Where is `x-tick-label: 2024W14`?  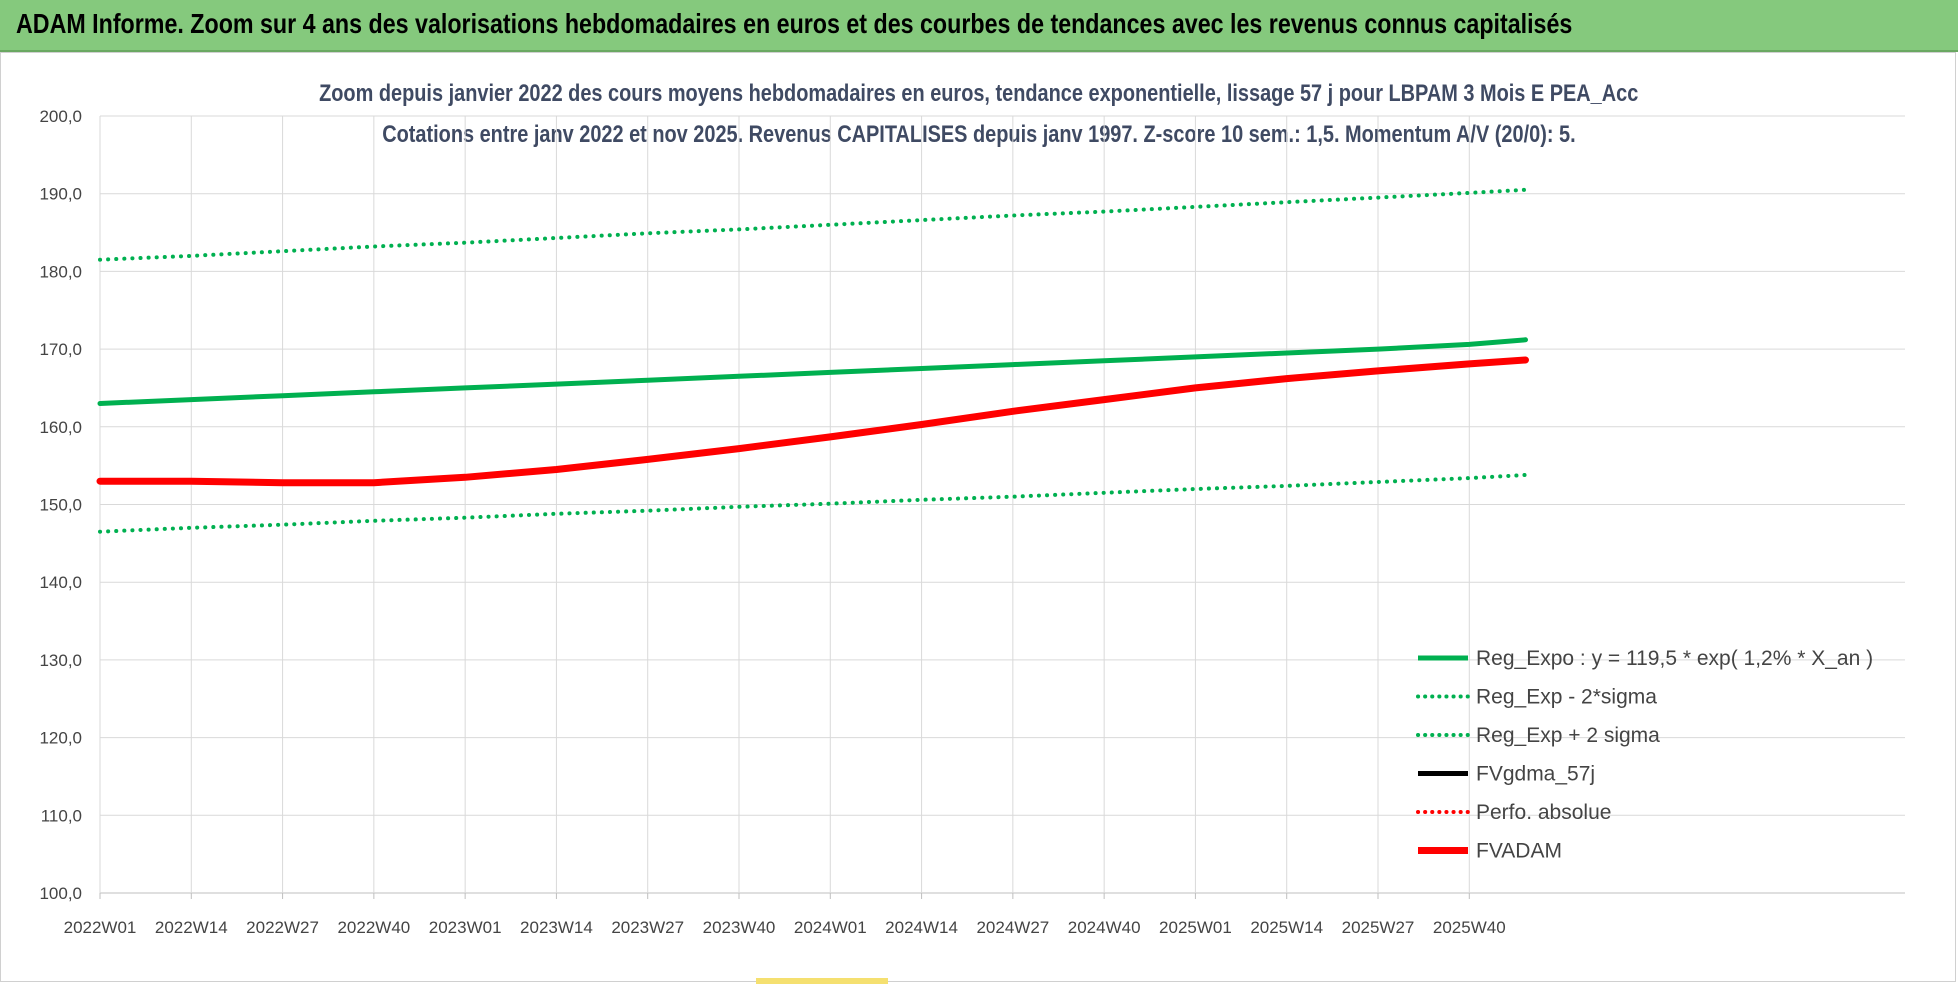 x-tick-label: 2024W14 is located at coordinates (921, 927).